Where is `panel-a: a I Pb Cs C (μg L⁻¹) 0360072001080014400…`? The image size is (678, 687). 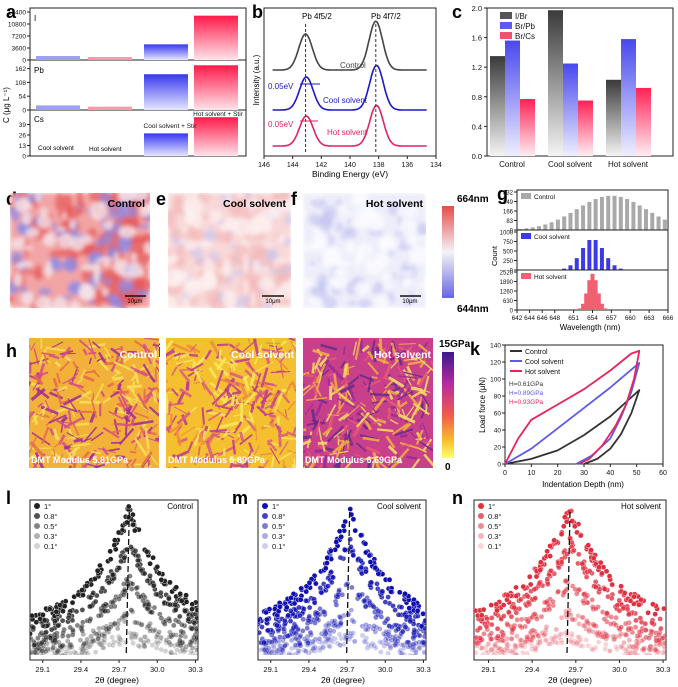
panel-a: a I Pb Cs C (μg L⁻¹) 0360072001080014400… is located at coordinates (124, 81).